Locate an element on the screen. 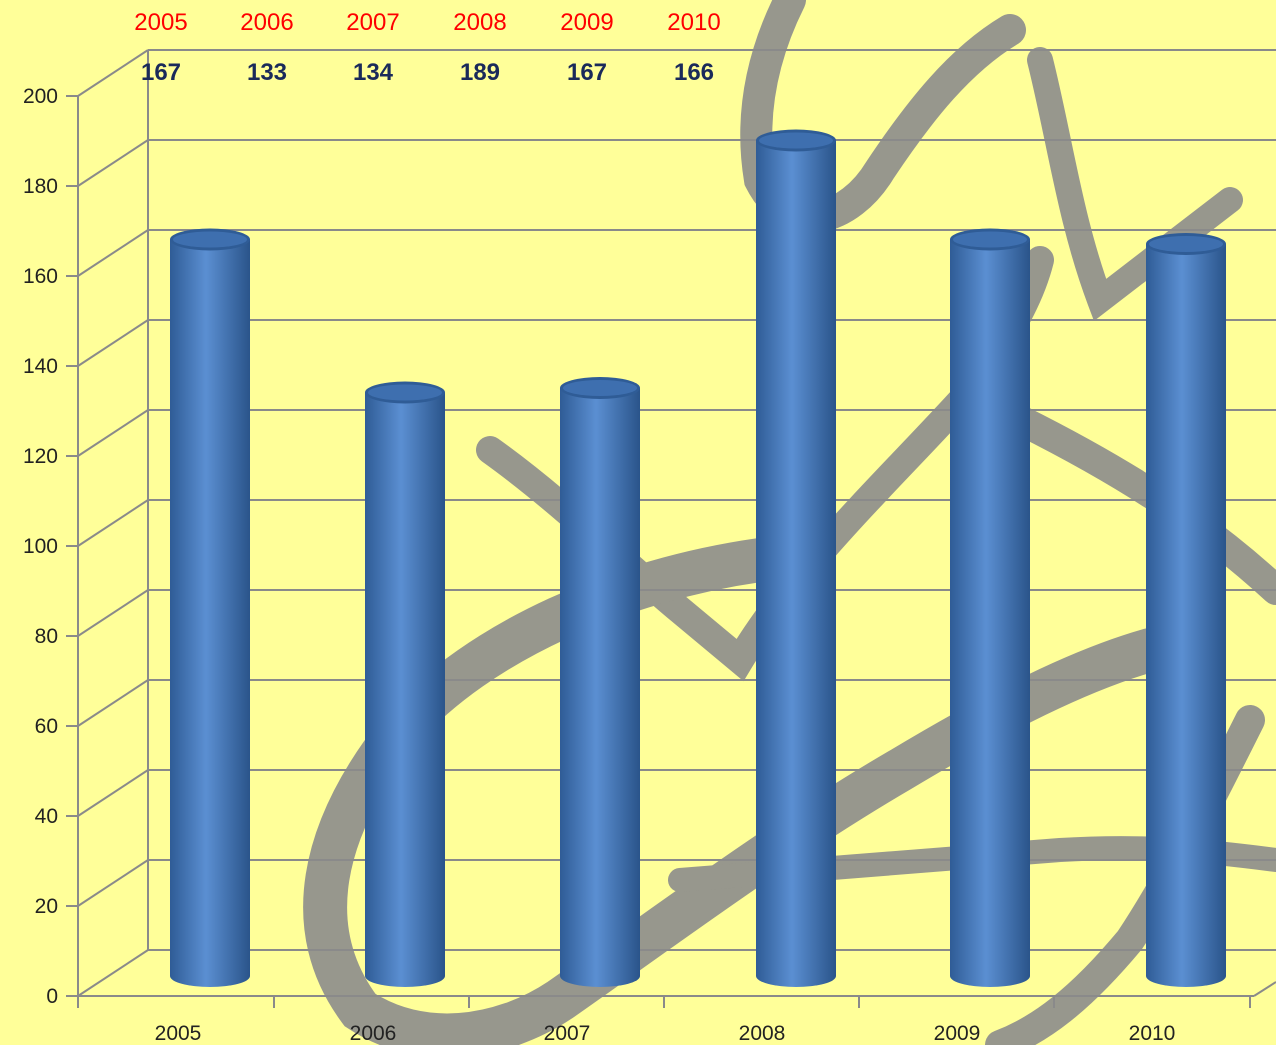 This screenshot has height=1045, width=1276. x-tick-label: 2010 is located at coordinates (1152, 1033).